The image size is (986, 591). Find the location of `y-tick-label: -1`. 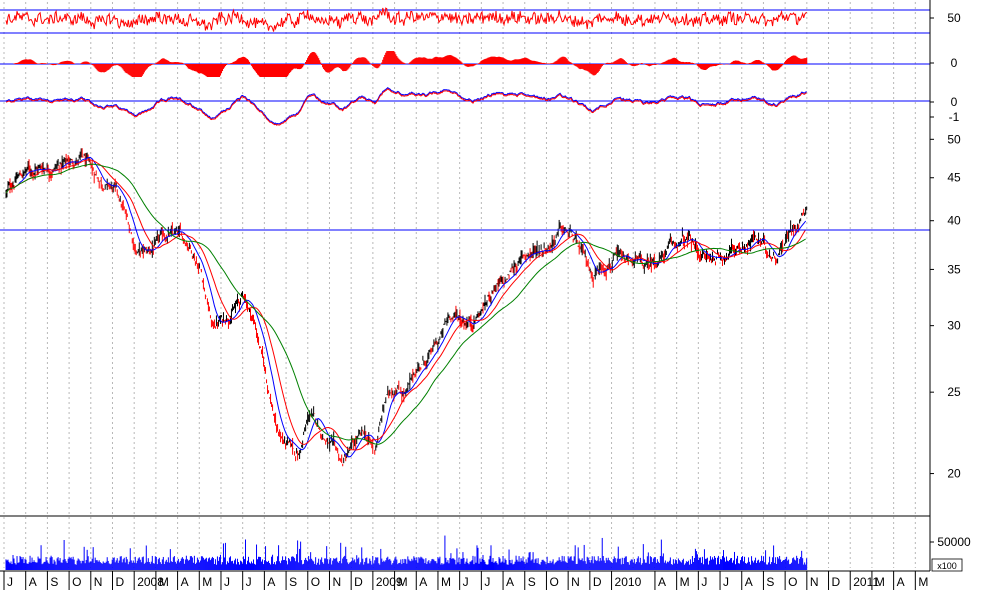

y-tick-label: -1 is located at coordinates (954, 117).